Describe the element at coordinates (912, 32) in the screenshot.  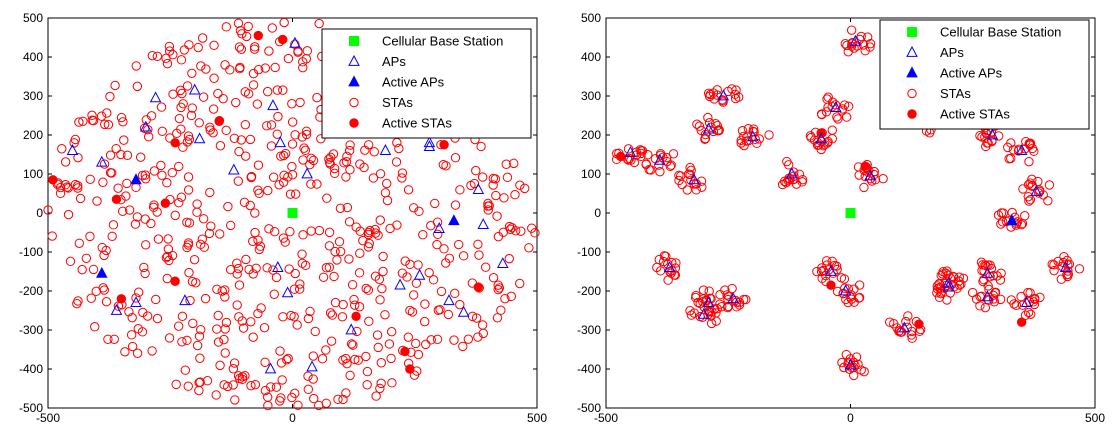
I see `right-legend-base-station-marker` at that location.